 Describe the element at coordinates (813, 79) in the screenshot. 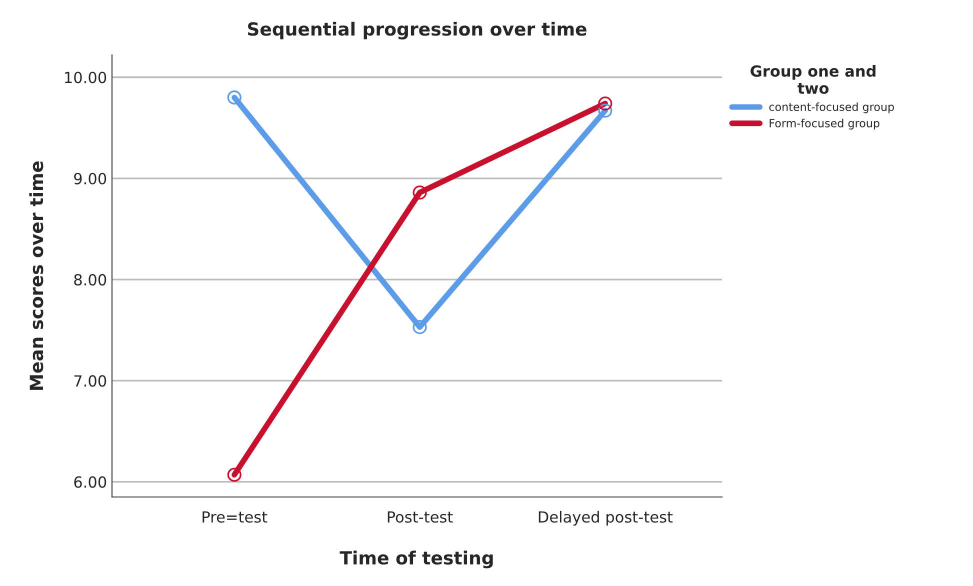

I see `legend-title: Group one and two` at that location.